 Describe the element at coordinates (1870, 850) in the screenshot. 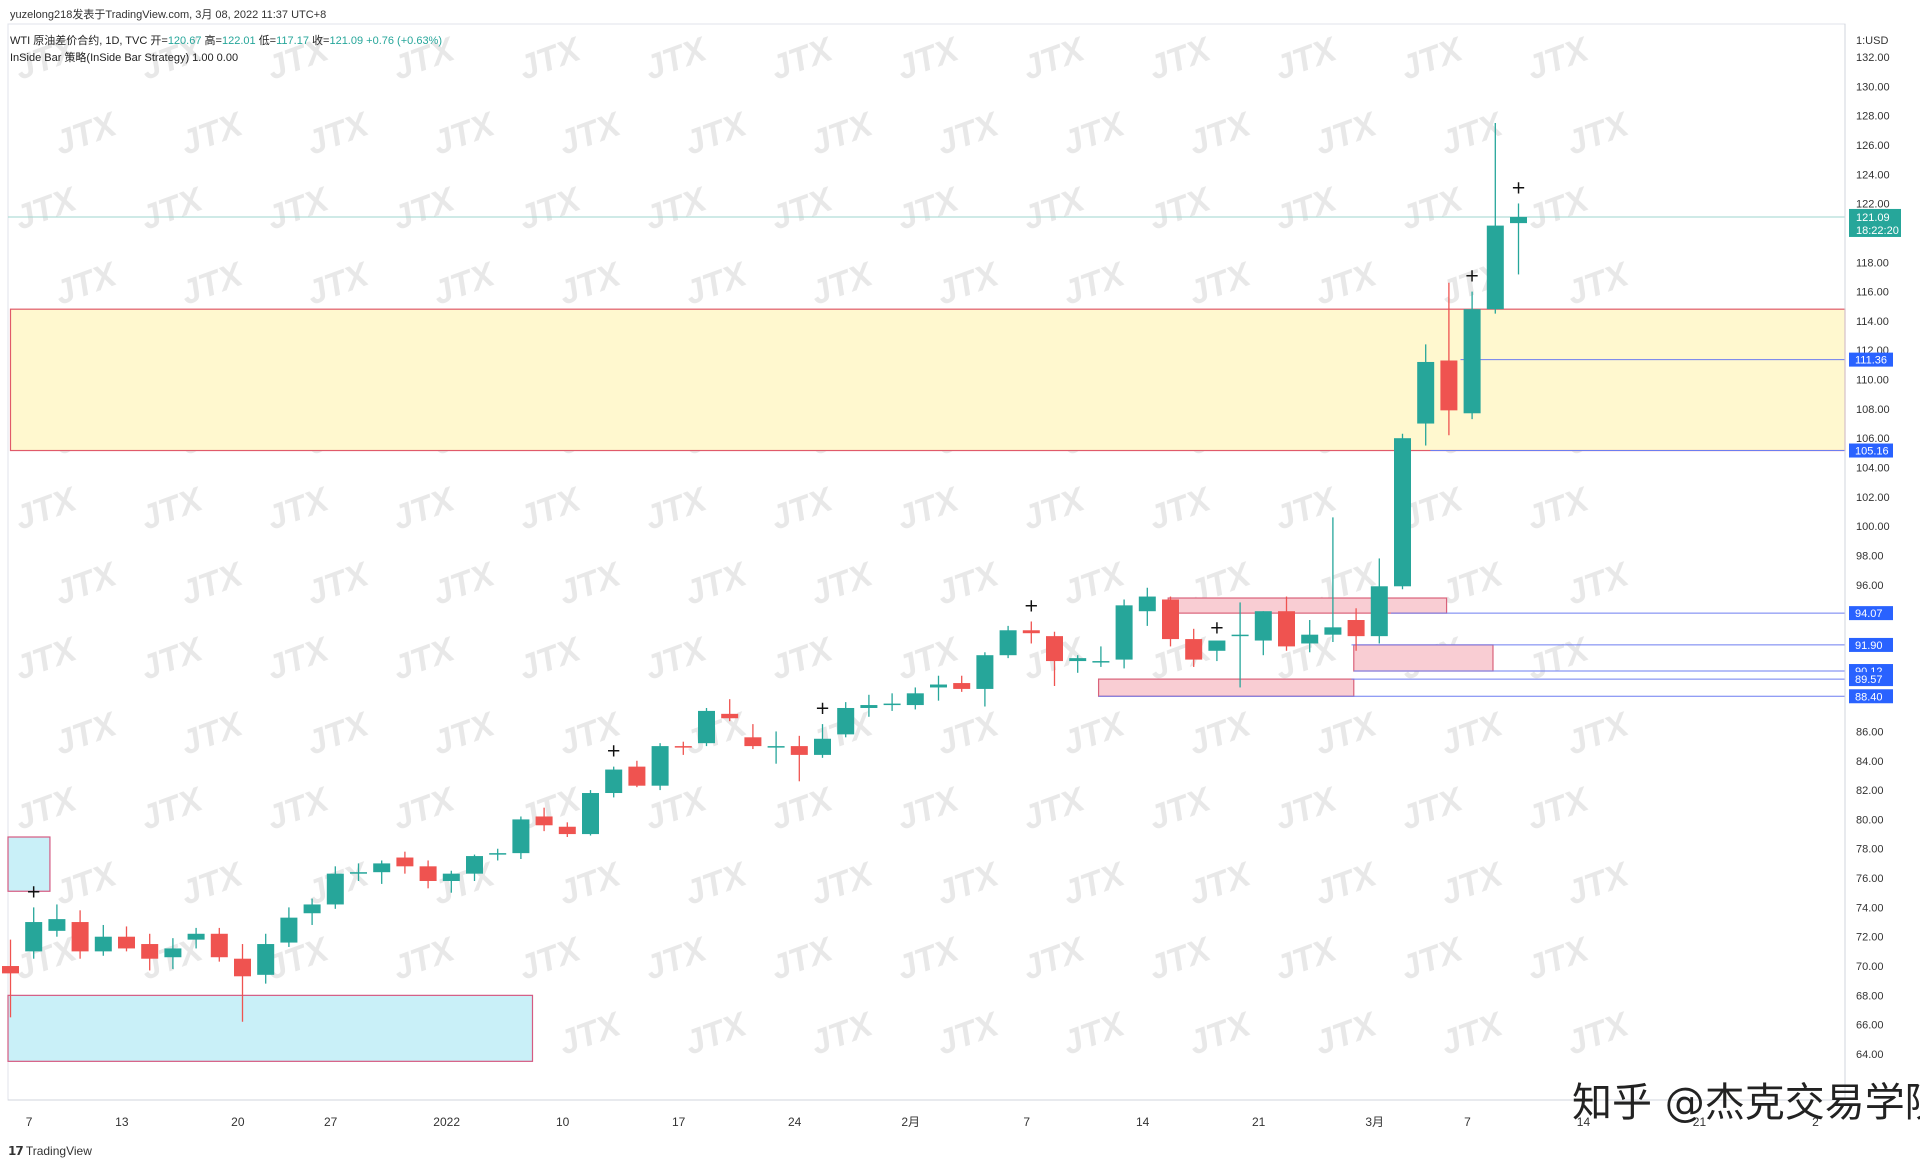

I see `price-tick-label: 78.00` at that location.